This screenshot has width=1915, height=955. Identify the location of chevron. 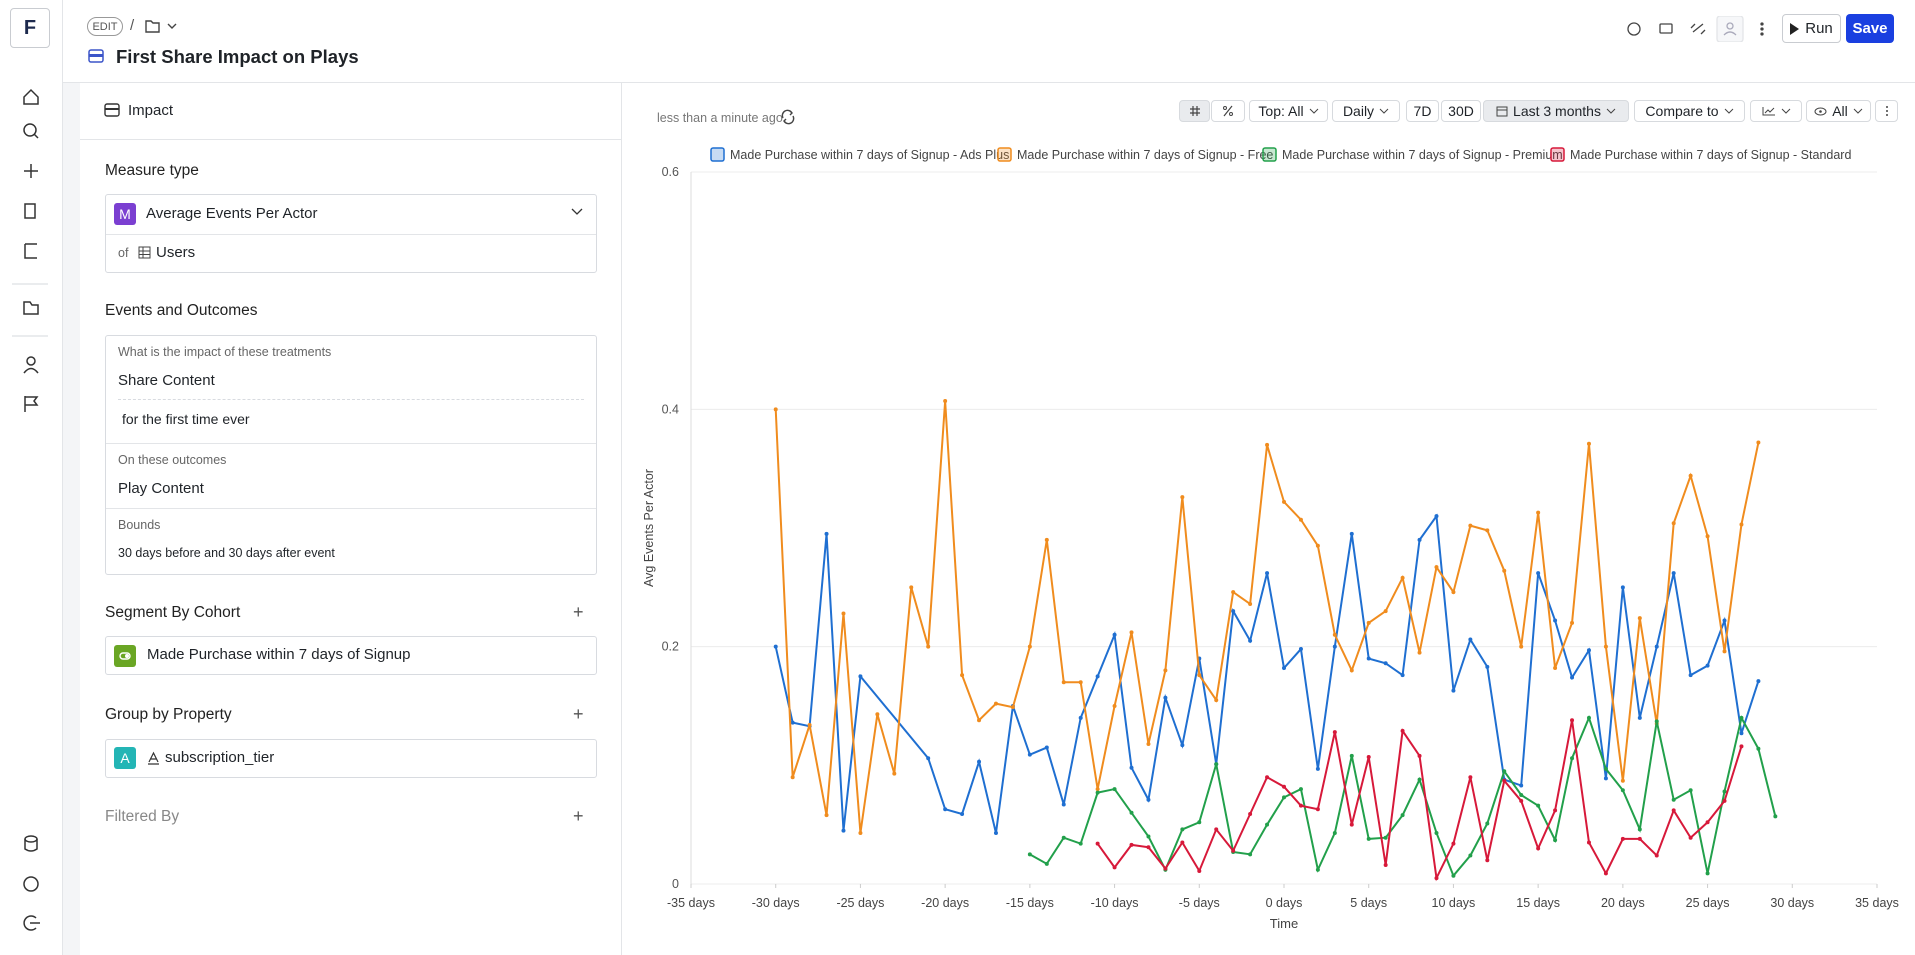
(577, 211).